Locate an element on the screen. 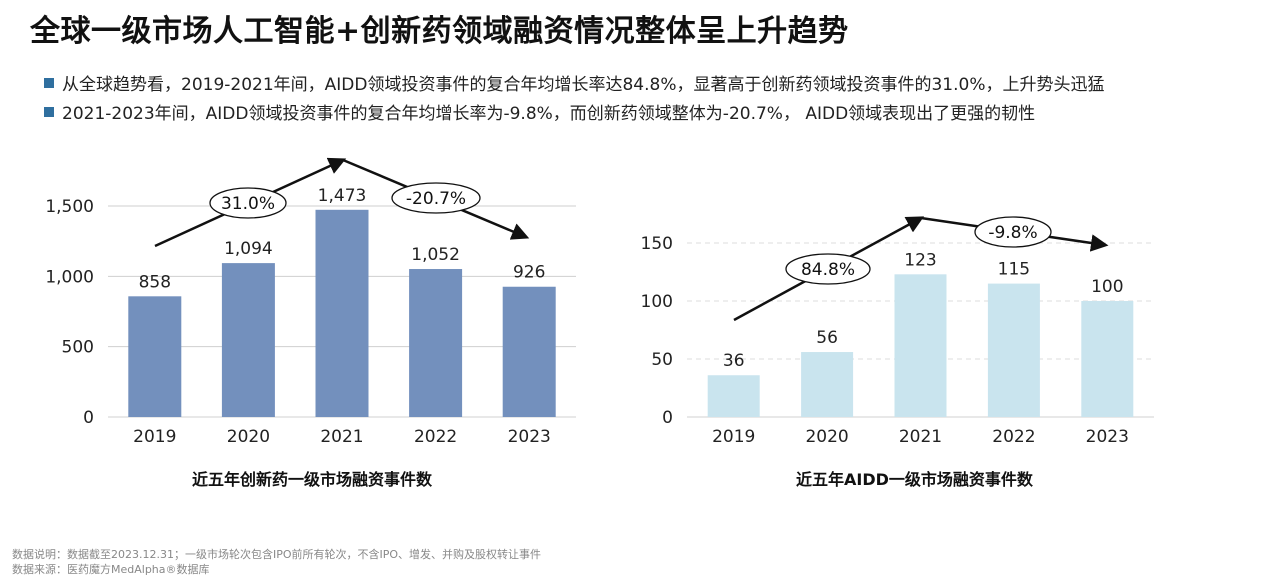 This screenshot has width=1280, height=577. cagr-label: 84.8% is located at coordinates (828, 270).